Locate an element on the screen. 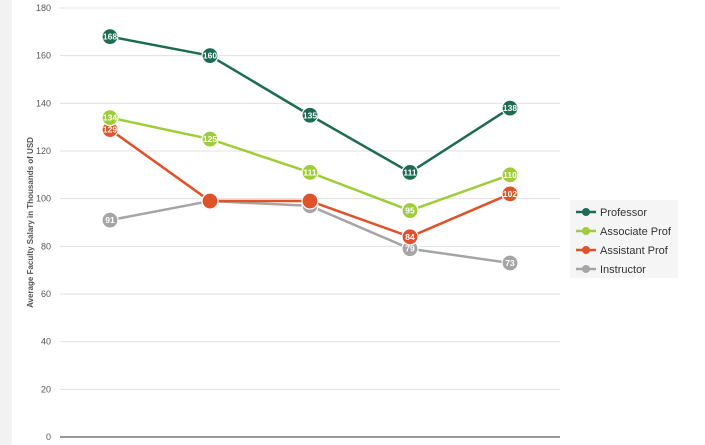  y-tick-label: 40 is located at coordinates (46, 342).